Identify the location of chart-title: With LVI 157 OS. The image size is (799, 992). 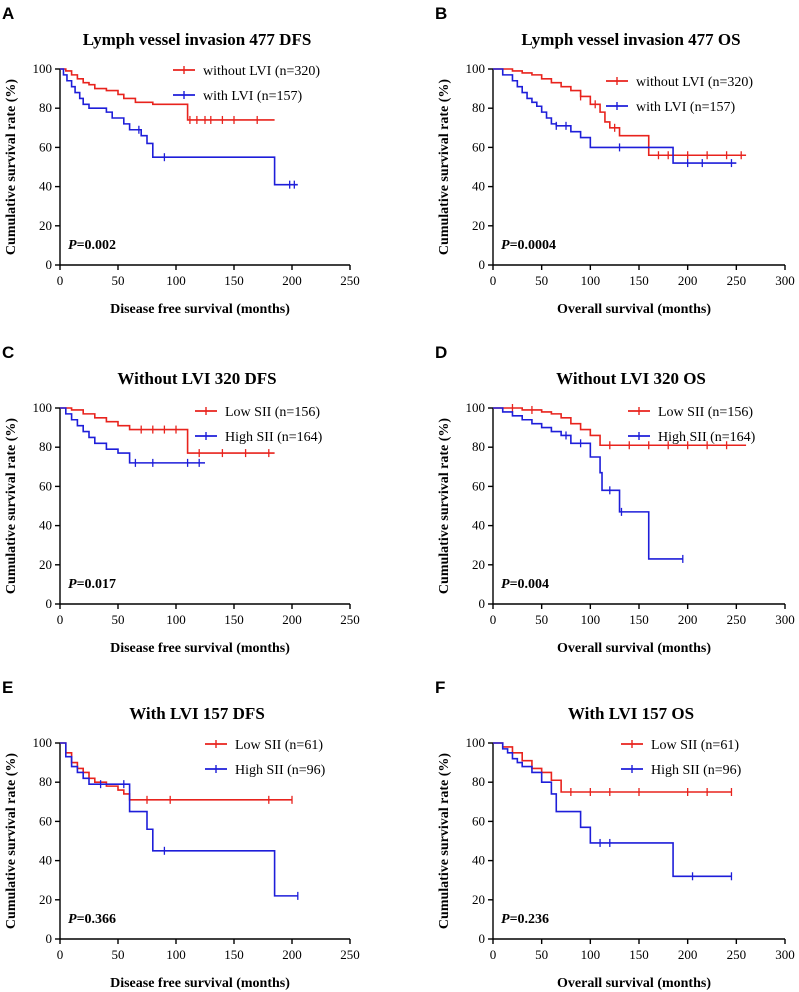
(631, 713).